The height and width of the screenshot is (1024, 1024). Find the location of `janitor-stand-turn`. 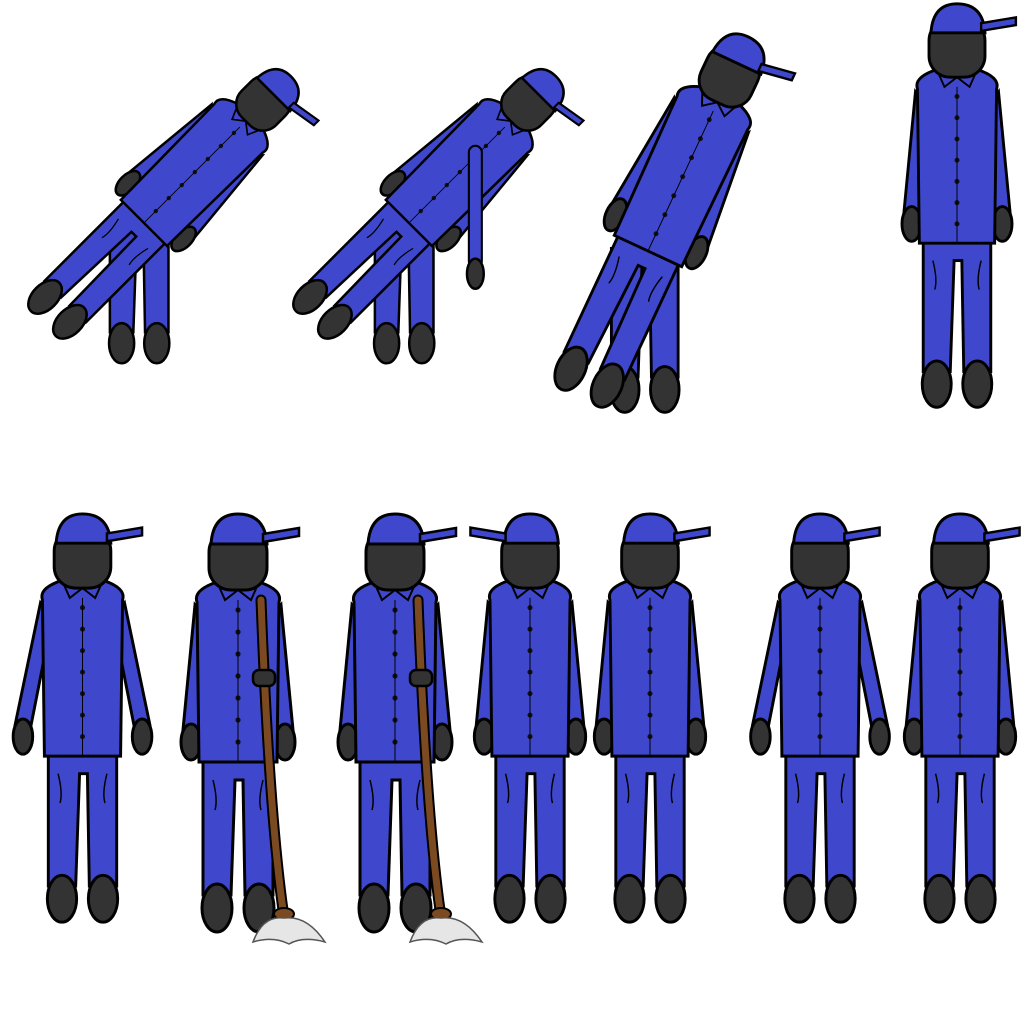

janitor-stand-turn is located at coordinates (959, 205).